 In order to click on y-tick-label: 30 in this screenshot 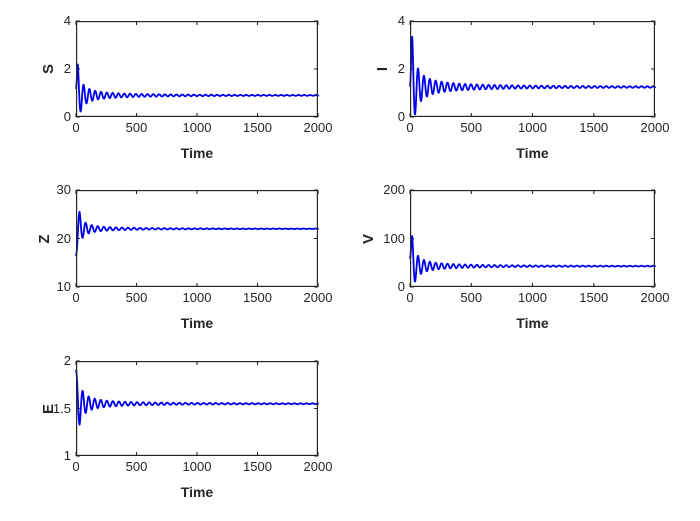, I will do `click(63, 189)`.